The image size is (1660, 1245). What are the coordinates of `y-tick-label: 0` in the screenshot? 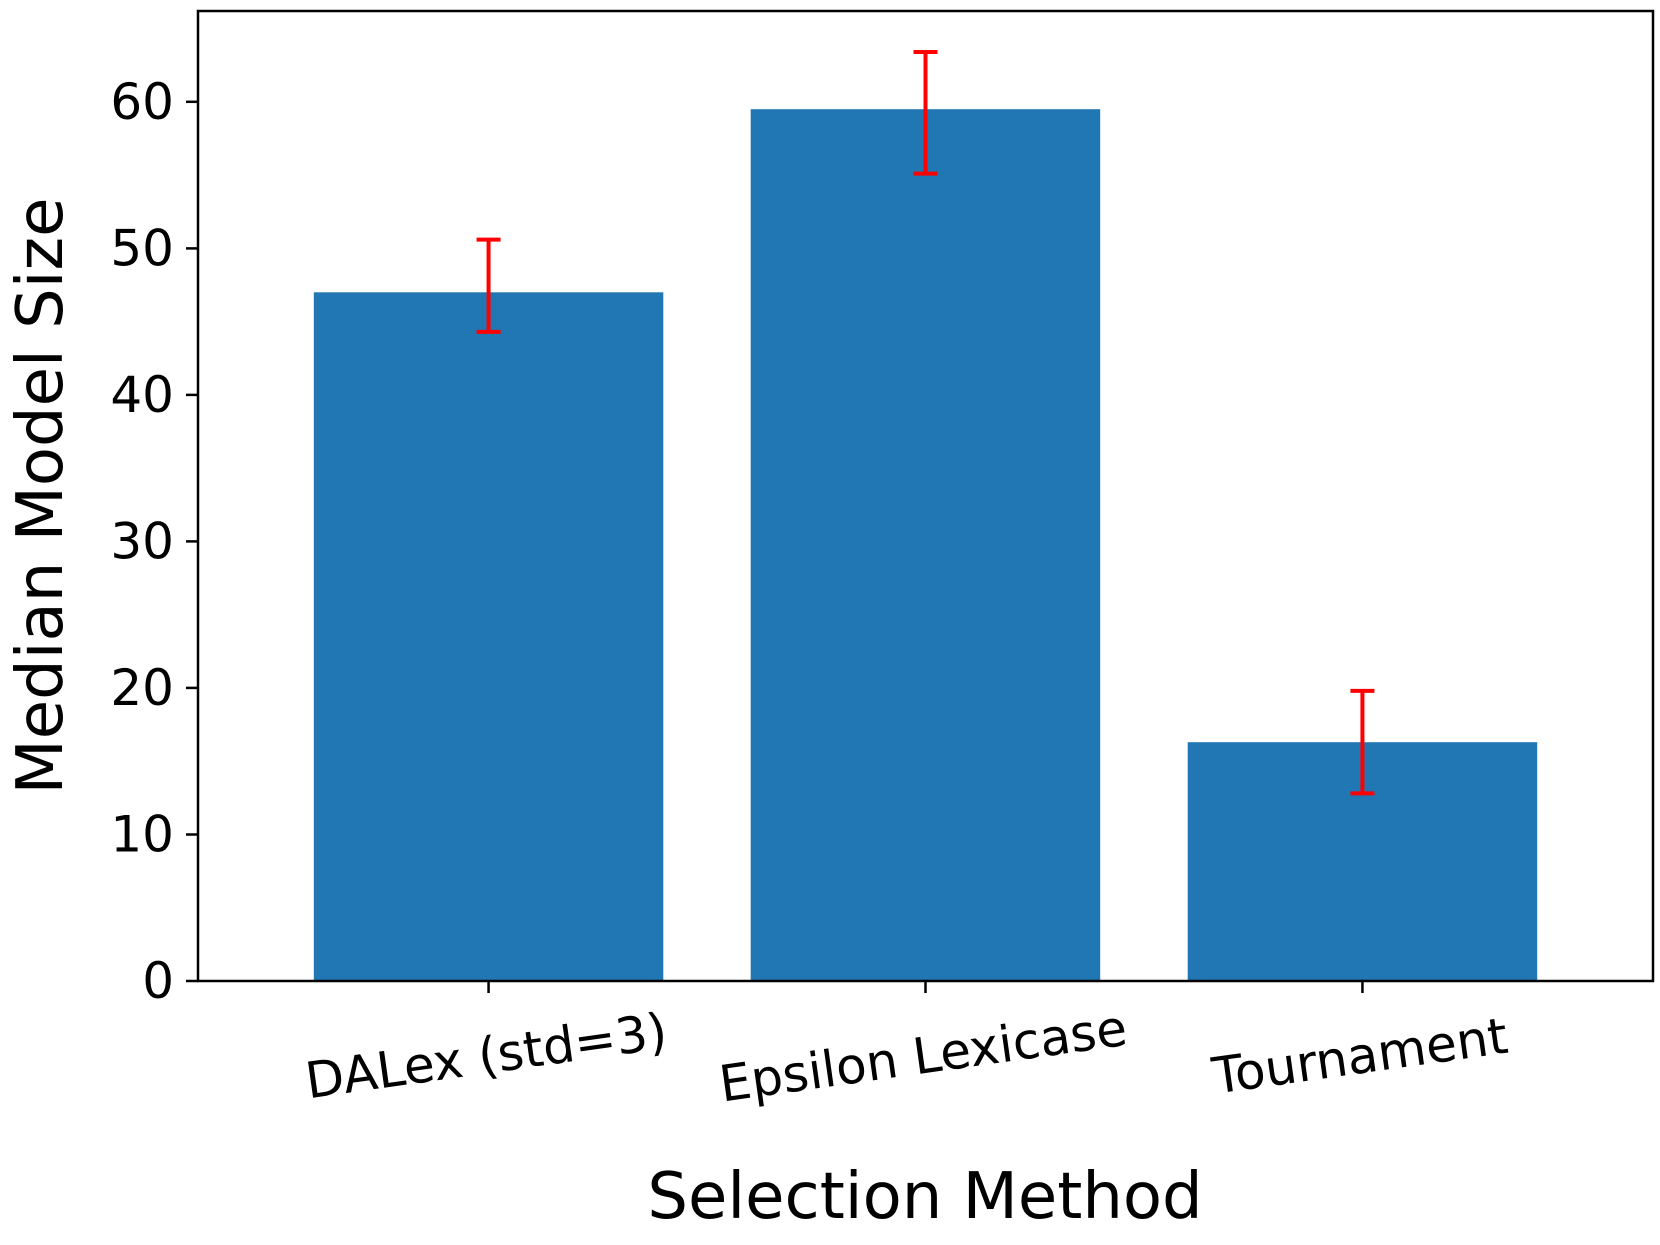 It's located at (158, 981).